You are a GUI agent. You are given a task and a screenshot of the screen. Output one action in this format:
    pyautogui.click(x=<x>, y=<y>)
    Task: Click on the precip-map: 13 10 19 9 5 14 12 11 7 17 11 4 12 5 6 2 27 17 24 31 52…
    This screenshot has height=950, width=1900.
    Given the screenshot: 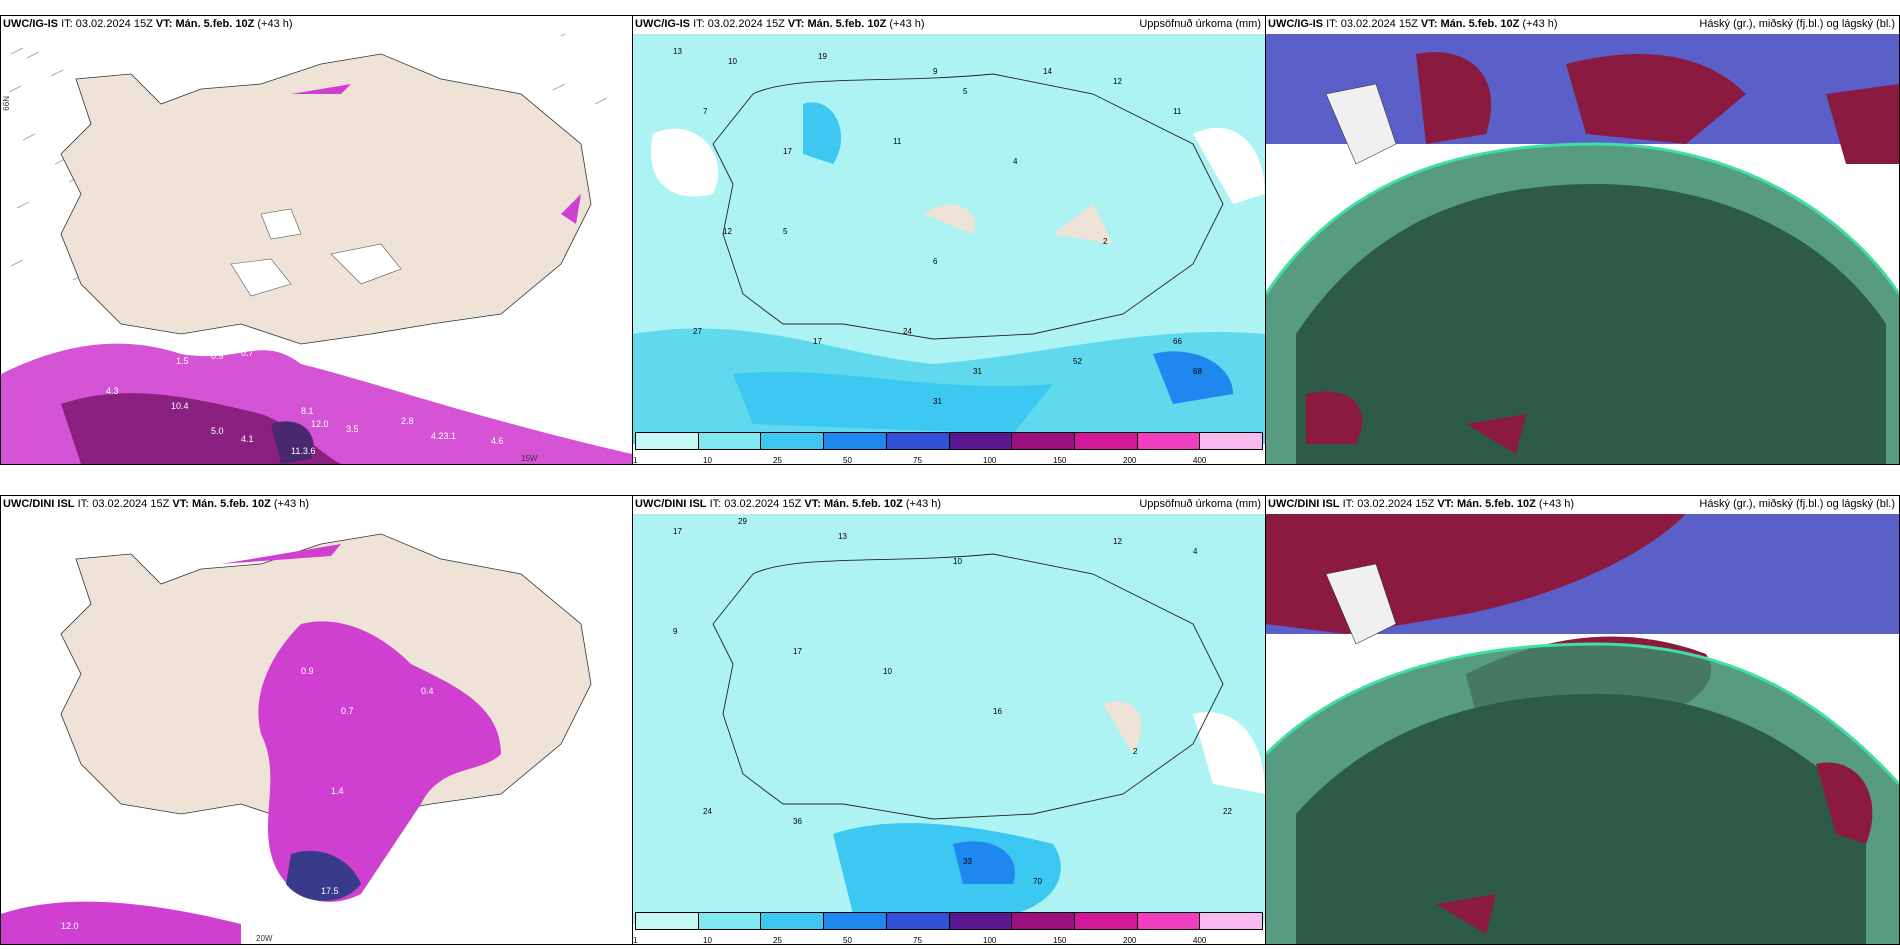 What is the action you would take?
    pyautogui.click(x=949, y=239)
    